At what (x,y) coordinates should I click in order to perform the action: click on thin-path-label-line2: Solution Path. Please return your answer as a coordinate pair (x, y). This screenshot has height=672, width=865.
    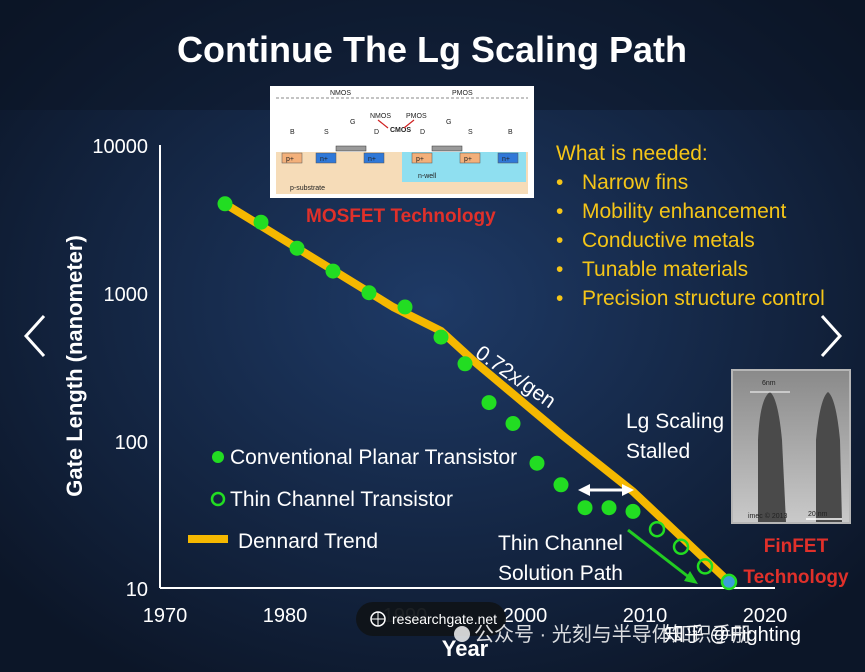
    Looking at the image, I should click on (560, 573).